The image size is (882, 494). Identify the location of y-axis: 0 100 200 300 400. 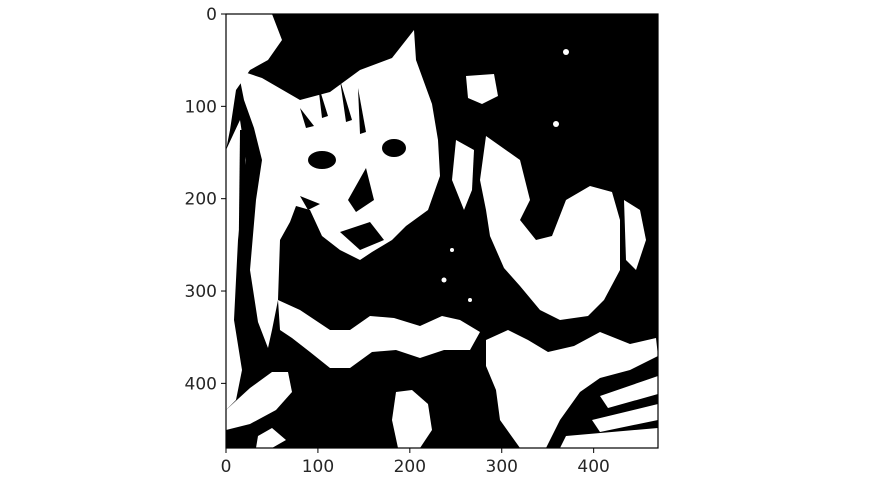
(205, 199).